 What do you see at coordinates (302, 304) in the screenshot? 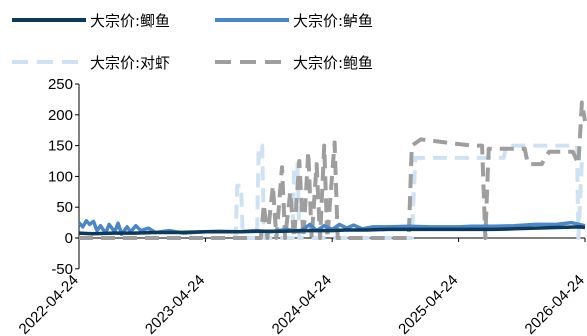
I see `x-tick-label: 2024-04-24` at bounding box center [302, 304].